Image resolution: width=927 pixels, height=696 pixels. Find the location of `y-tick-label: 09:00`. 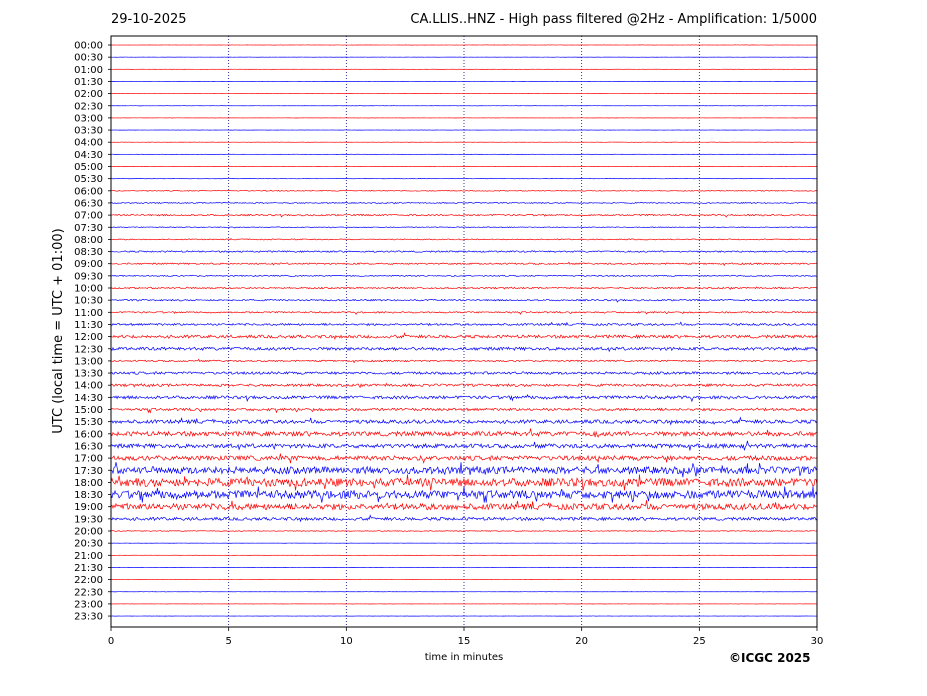

y-tick-label: 09:00 is located at coordinates (88, 264).